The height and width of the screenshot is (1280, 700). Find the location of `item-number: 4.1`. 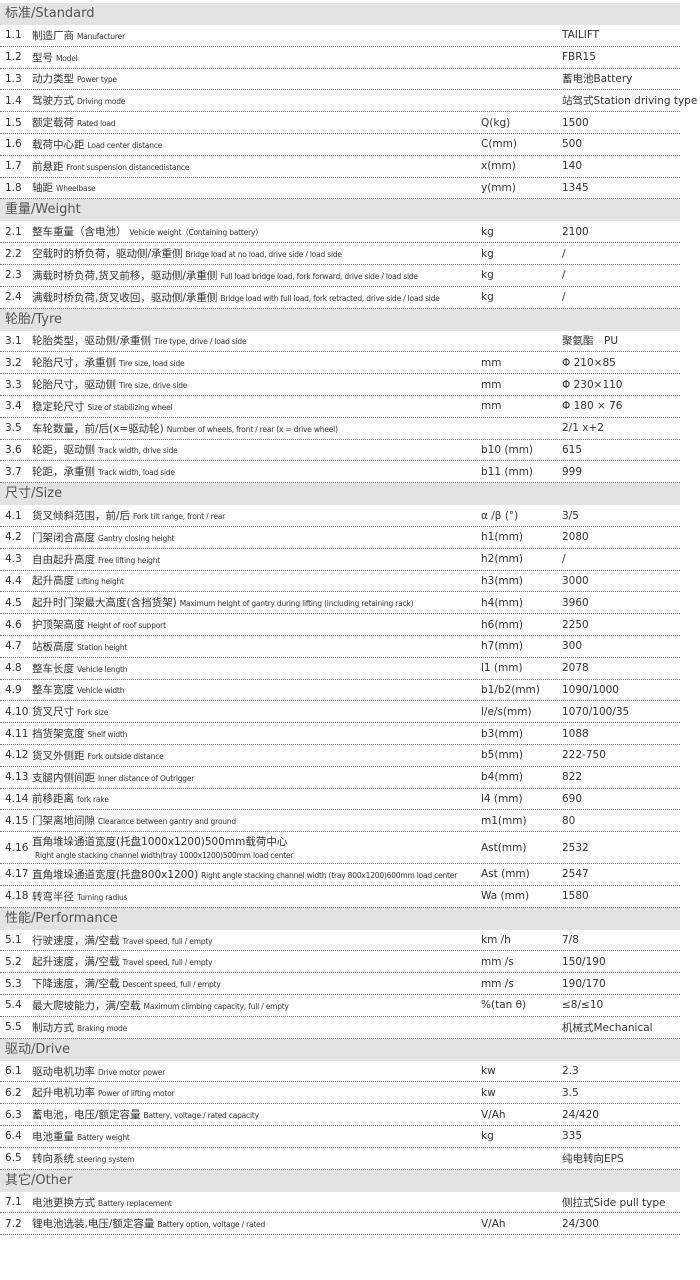

item-number: 4.1 is located at coordinates (13, 515).